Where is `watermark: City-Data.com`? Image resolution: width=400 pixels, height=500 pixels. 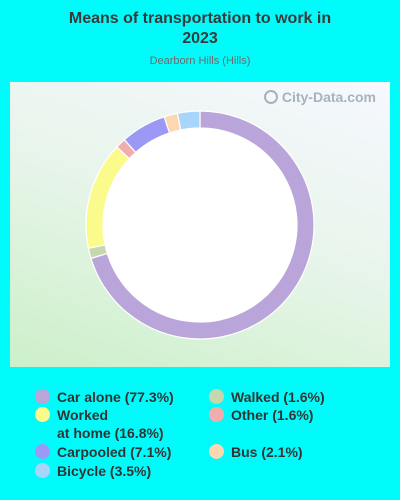 watermark: City-Data.com is located at coordinates (319, 97).